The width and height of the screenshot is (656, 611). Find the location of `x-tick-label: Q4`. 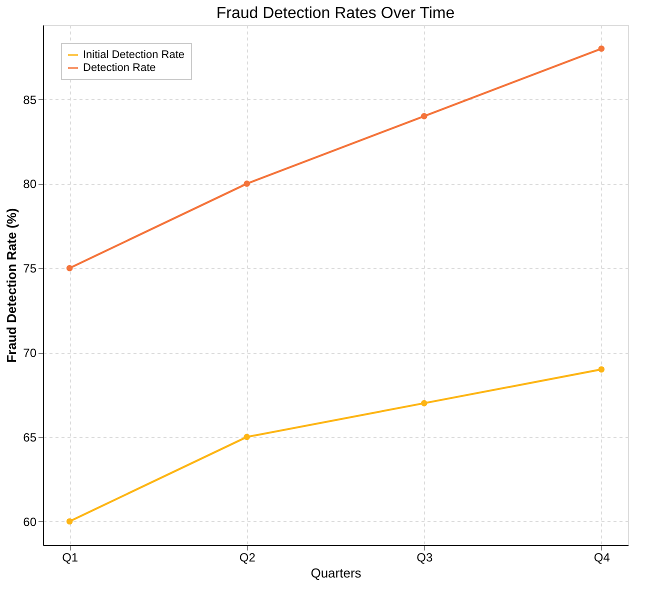

x-tick-label: Q4 is located at coordinates (602, 557).